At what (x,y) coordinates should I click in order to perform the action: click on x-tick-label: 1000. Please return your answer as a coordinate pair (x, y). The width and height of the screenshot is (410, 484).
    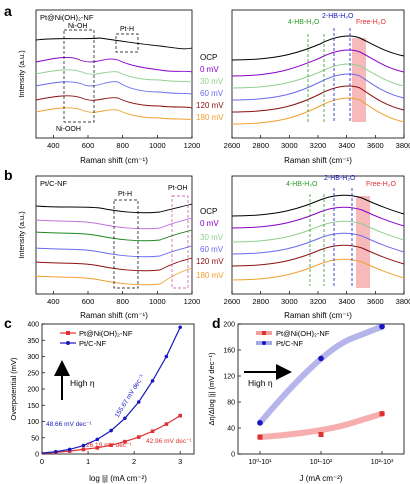
    Looking at the image, I should click on (157, 301).